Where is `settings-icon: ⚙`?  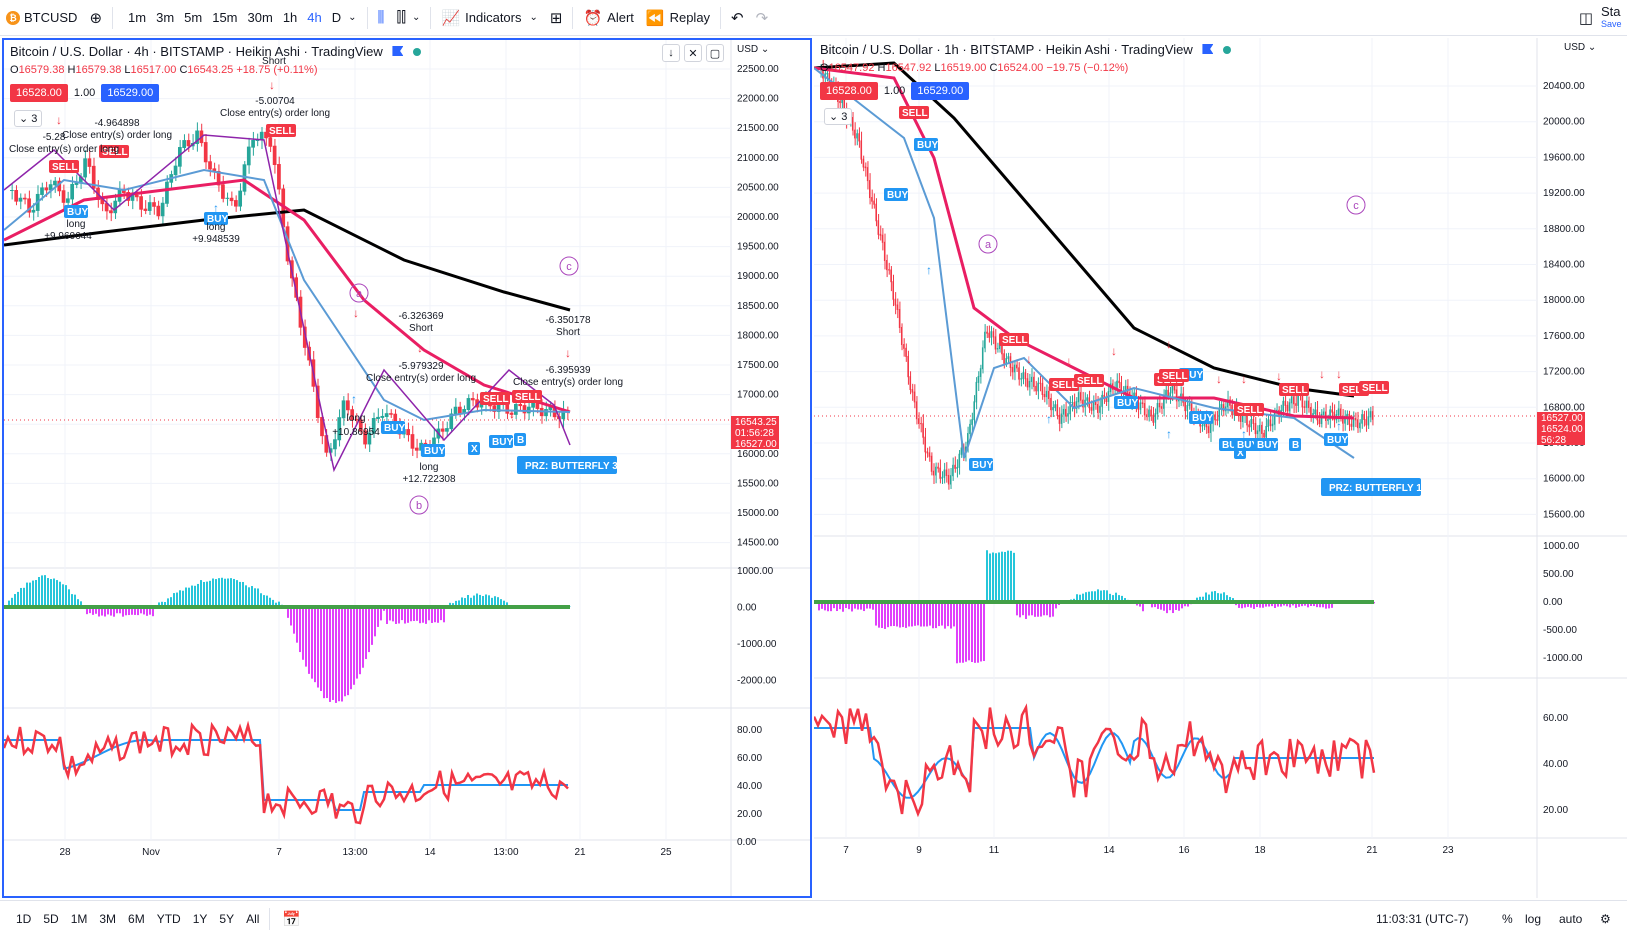
settings-icon: ⚙ is located at coordinates (1605, 919).